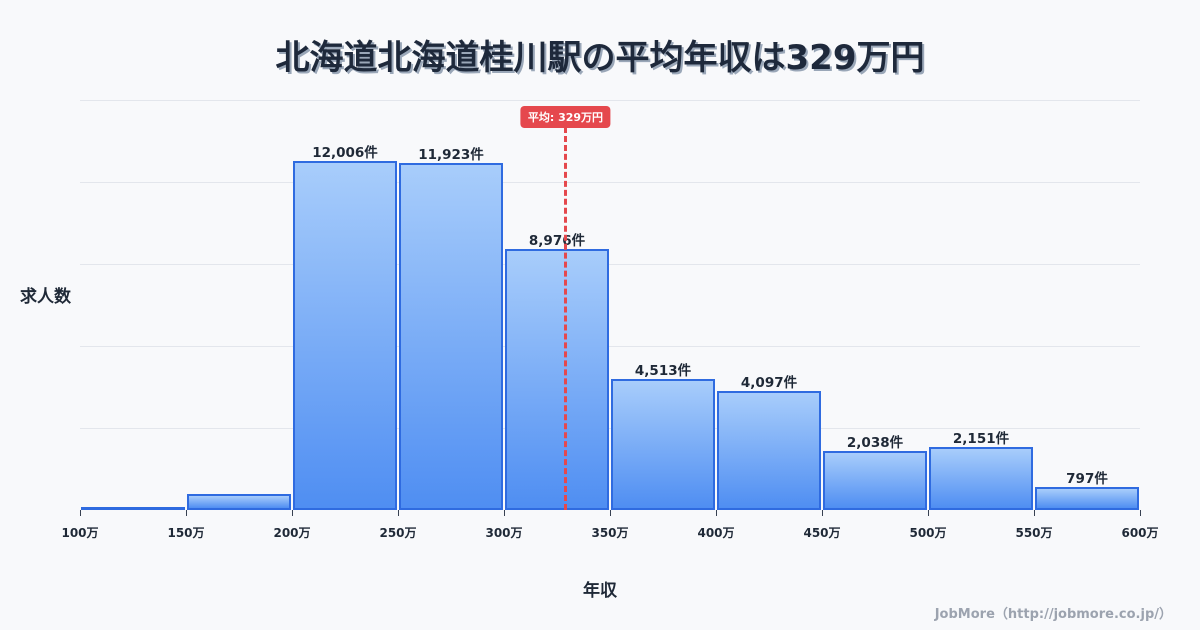  I want to click on average-badge: 平均: 329万円, so click(565, 117).